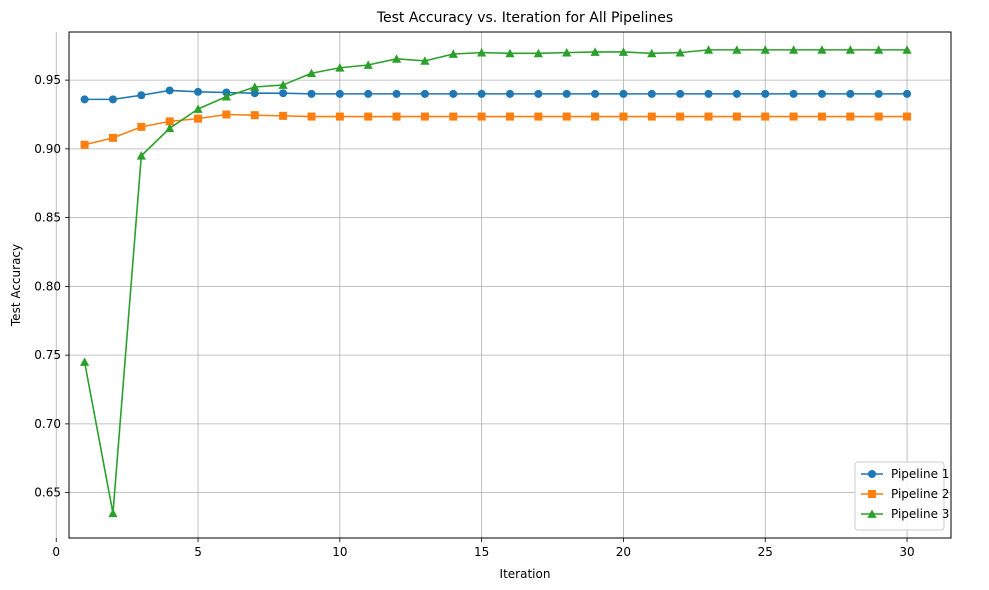 This screenshot has width=989, height=590. I want to click on legend-item-2: Pipeline 2, so click(905, 494).